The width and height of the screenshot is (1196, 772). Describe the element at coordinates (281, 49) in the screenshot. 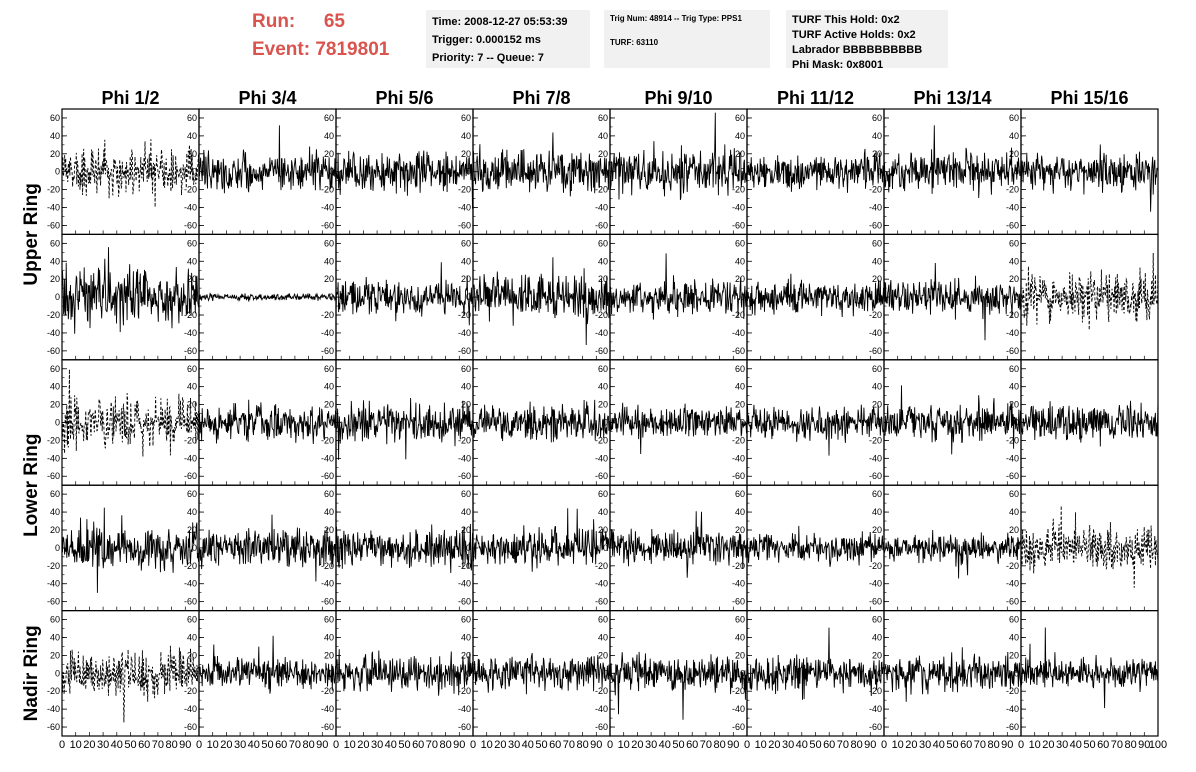

I see `event-label: Event:` at that location.